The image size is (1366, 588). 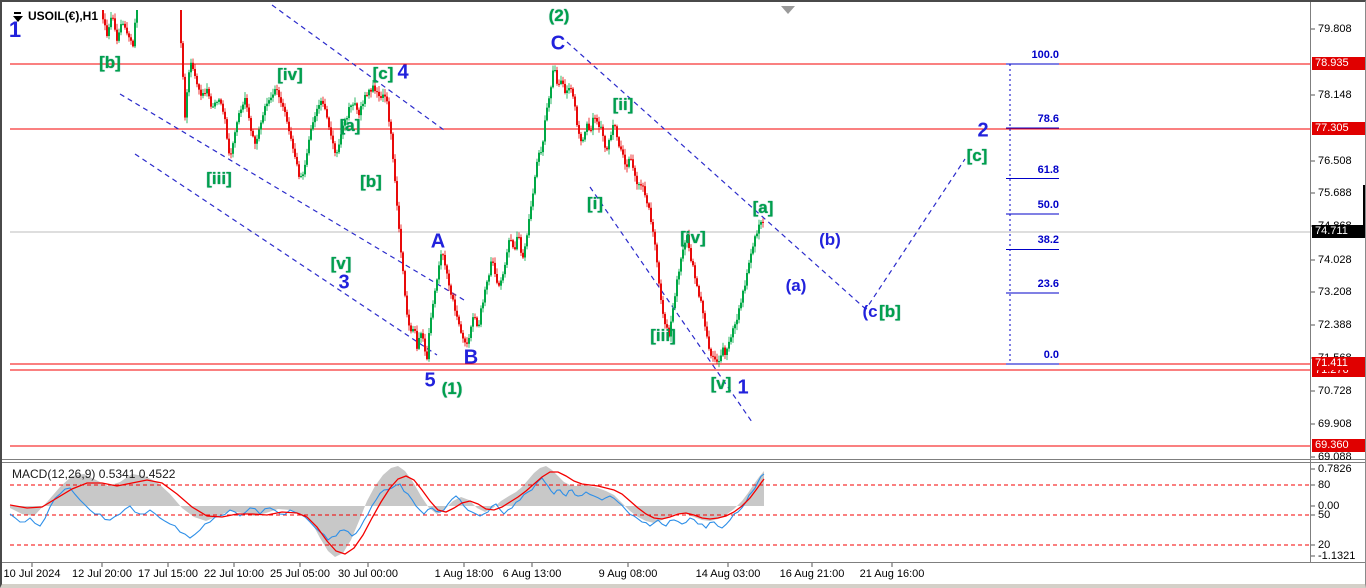 What do you see at coordinates (403, 72) in the screenshot?
I see `wave-label: 4` at bounding box center [403, 72].